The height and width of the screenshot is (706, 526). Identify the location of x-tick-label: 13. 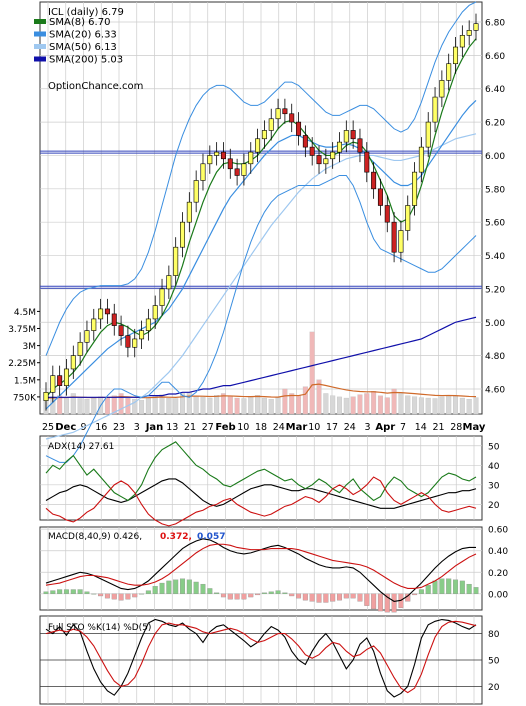
(172, 427).